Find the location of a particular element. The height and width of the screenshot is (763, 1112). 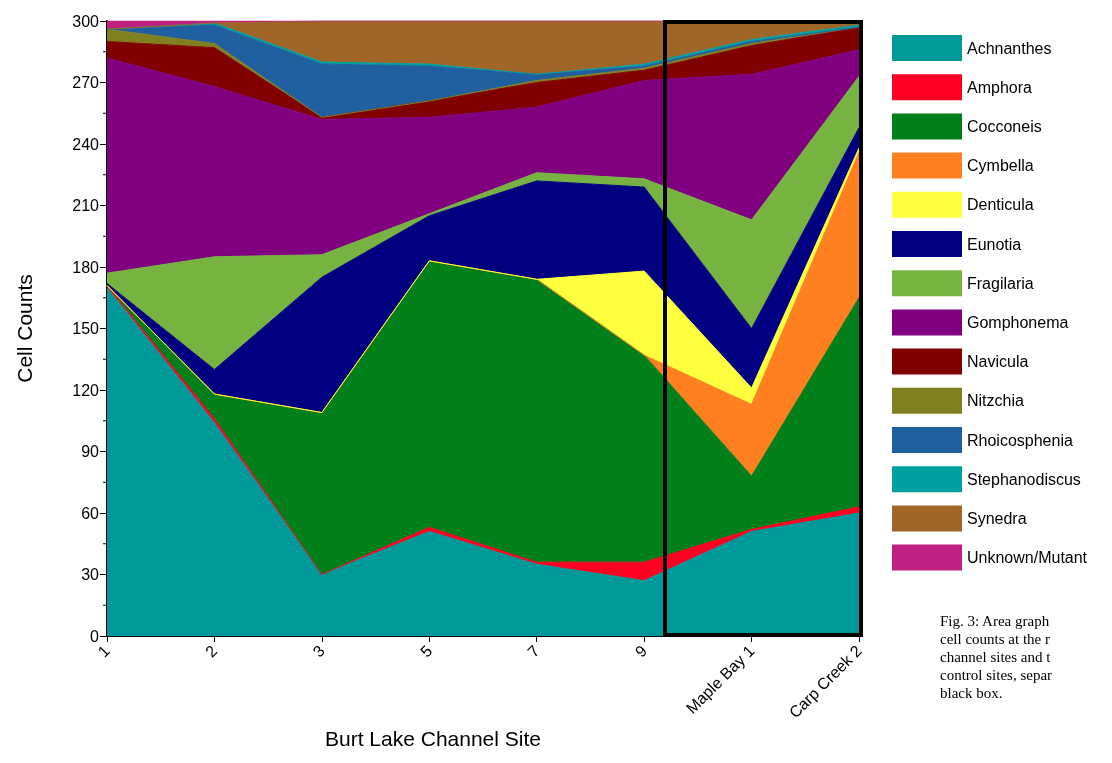

caption: Fig. 3: Area graph cell counts at the r channel sites and t control sites, separ black box. is located at coordinates (996, 657).